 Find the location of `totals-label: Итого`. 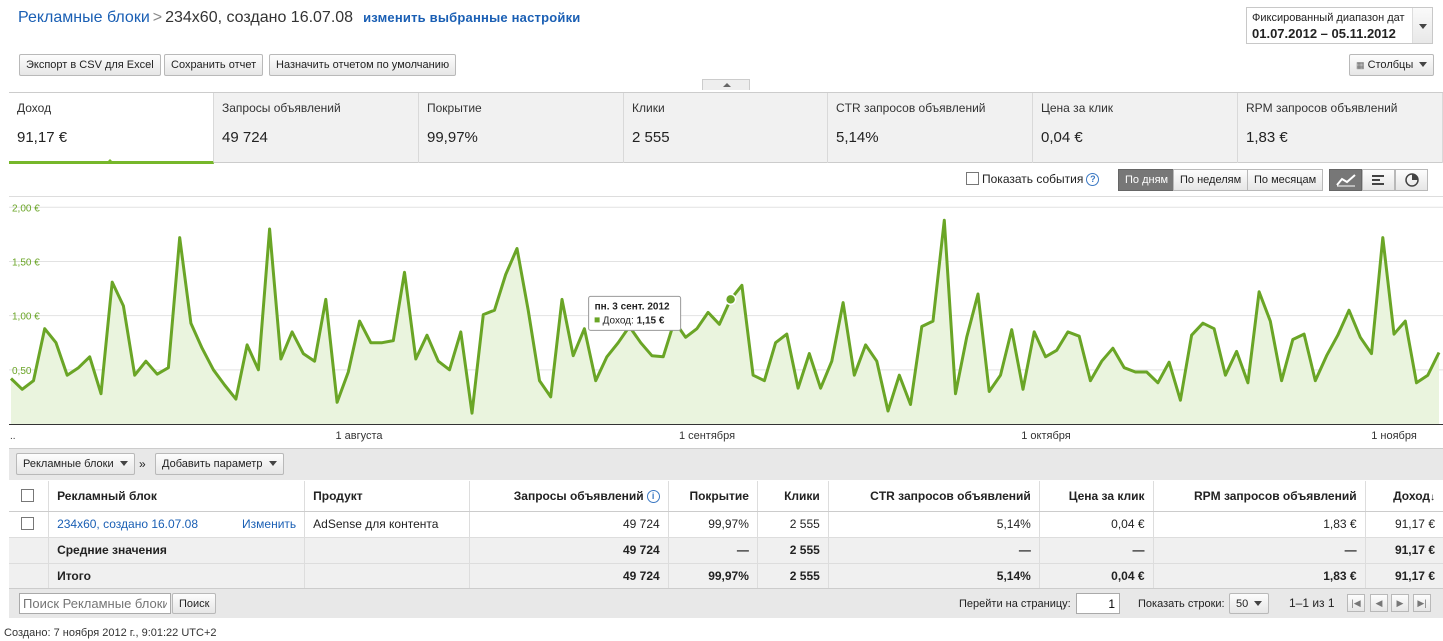

totals-label: Итого is located at coordinates (177, 576).